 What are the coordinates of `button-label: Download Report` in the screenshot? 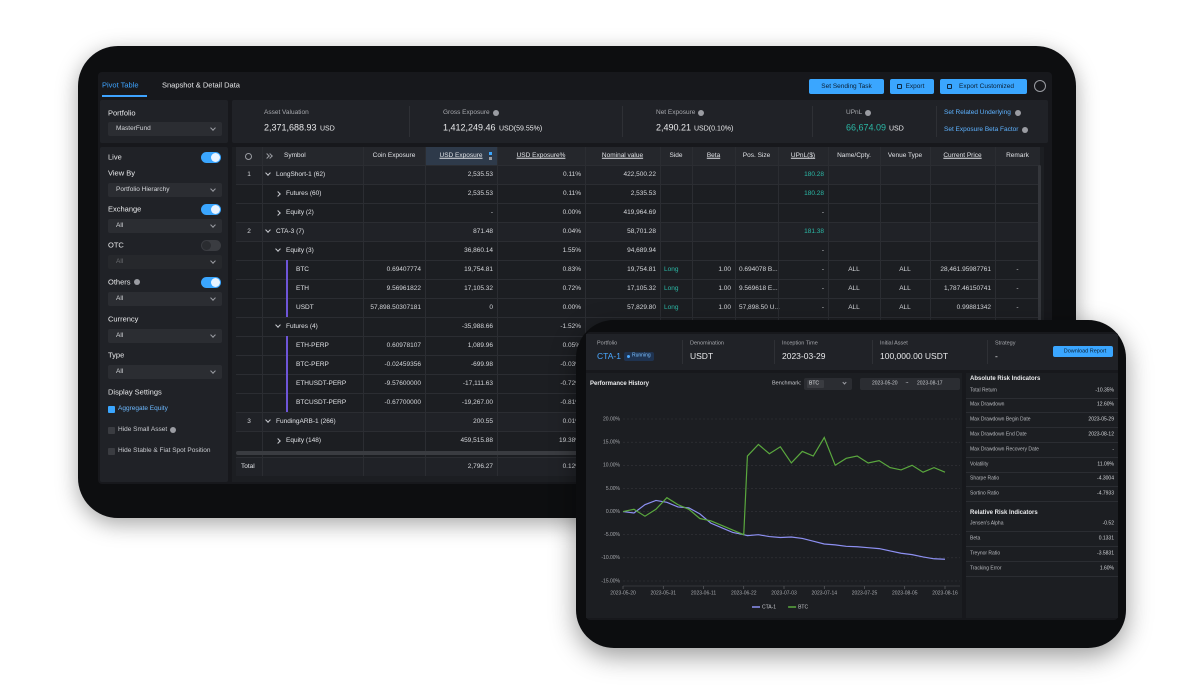 It's located at (1085, 350).